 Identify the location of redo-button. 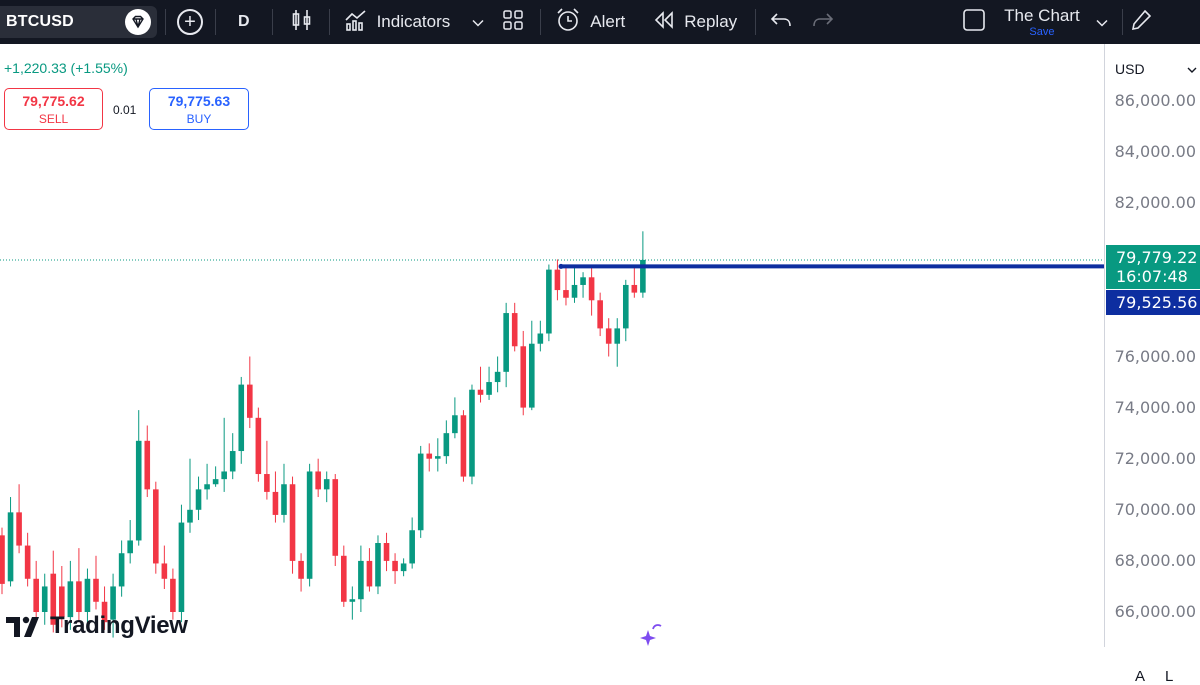
(823, 22).